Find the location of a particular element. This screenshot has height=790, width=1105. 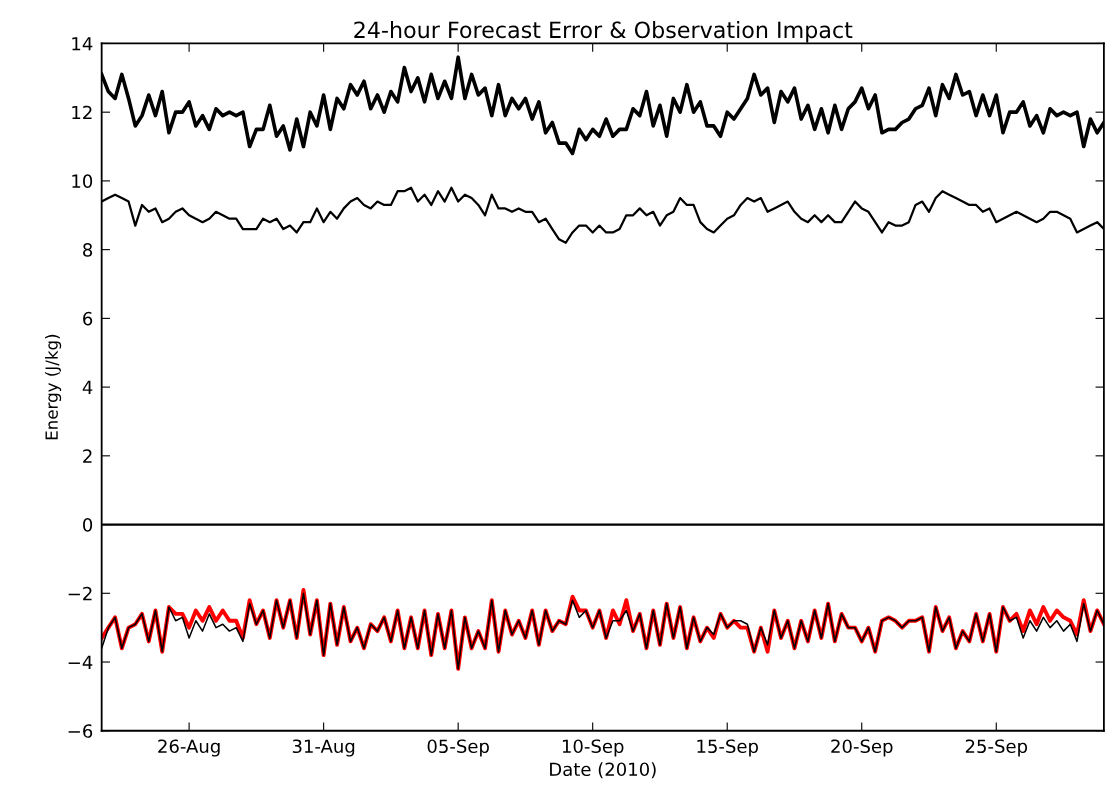

x-tick-label: 15-Sep is located at coordinates (727, 748).